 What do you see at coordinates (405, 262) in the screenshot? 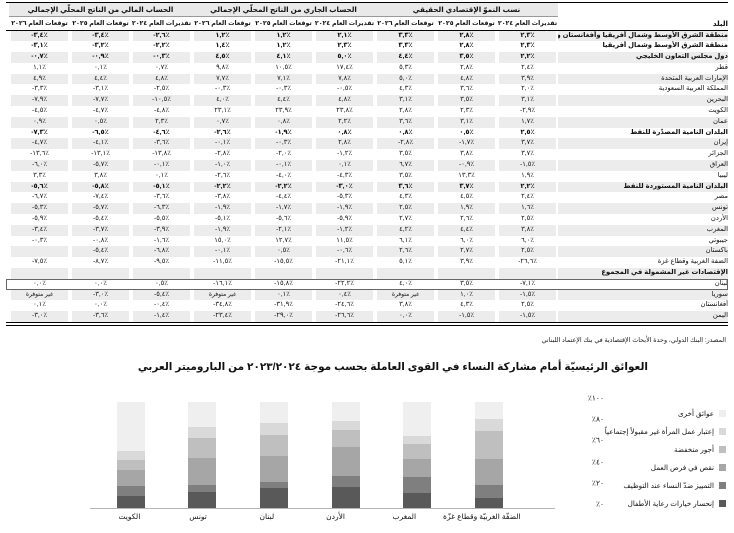
I see `value-cell: ٥,١٪` at bounding box center [405, 262].